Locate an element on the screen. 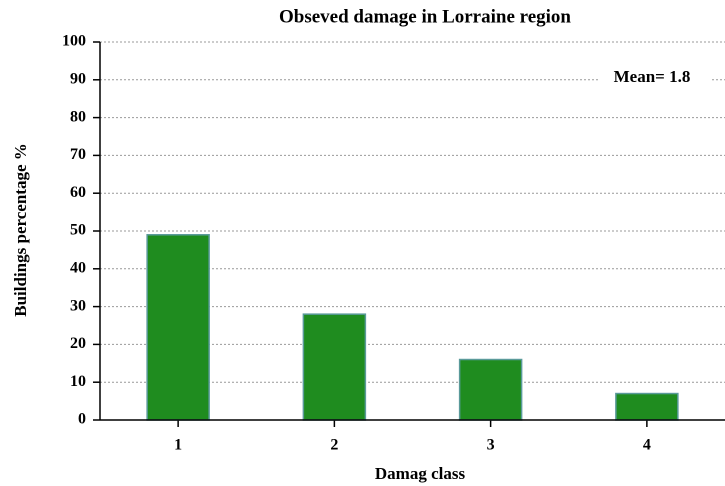 The image size is (725, 486). y-tick-label: 80 is located at coordinates (78, 116).